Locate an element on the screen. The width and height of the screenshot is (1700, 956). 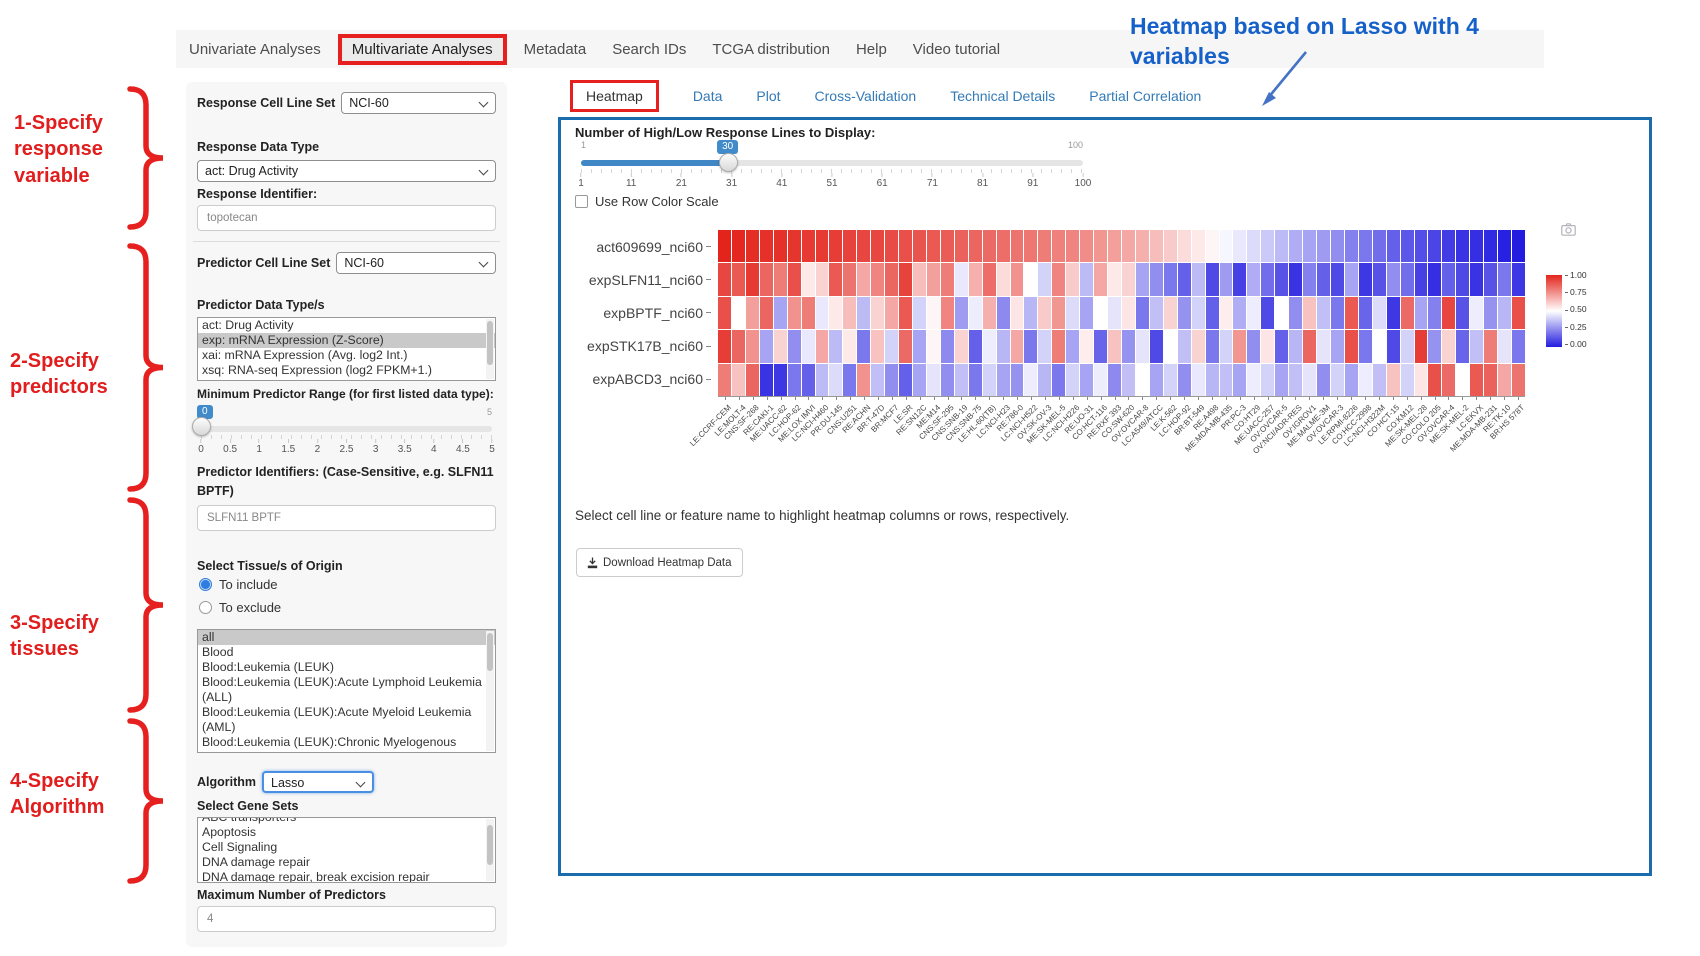
nav-item-tcga-distribution: TCGA distribution is located at coordinates (771, 49).